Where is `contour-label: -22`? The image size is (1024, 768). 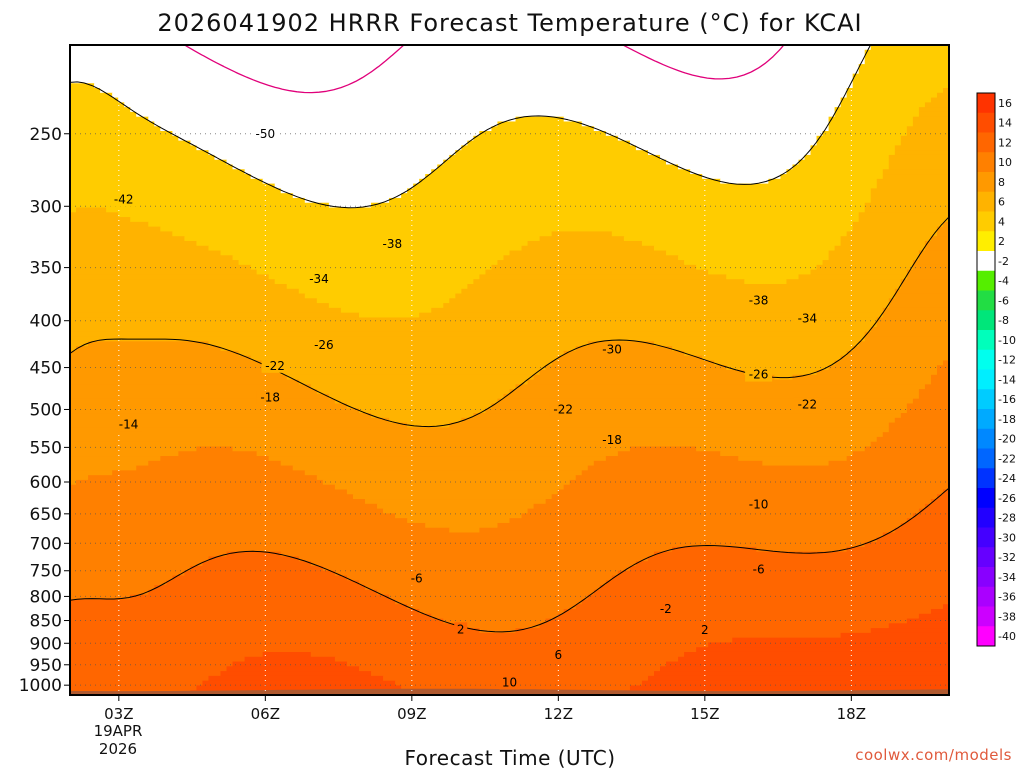 contour-label: -22 is located at coordinates (275, 366).